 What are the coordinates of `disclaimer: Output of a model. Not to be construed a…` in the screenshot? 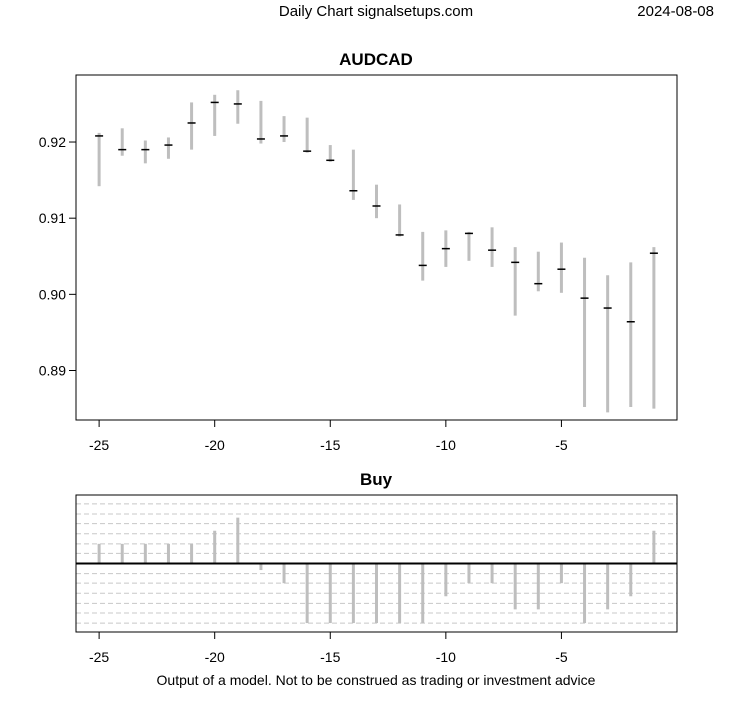 It's located at (376, 680).